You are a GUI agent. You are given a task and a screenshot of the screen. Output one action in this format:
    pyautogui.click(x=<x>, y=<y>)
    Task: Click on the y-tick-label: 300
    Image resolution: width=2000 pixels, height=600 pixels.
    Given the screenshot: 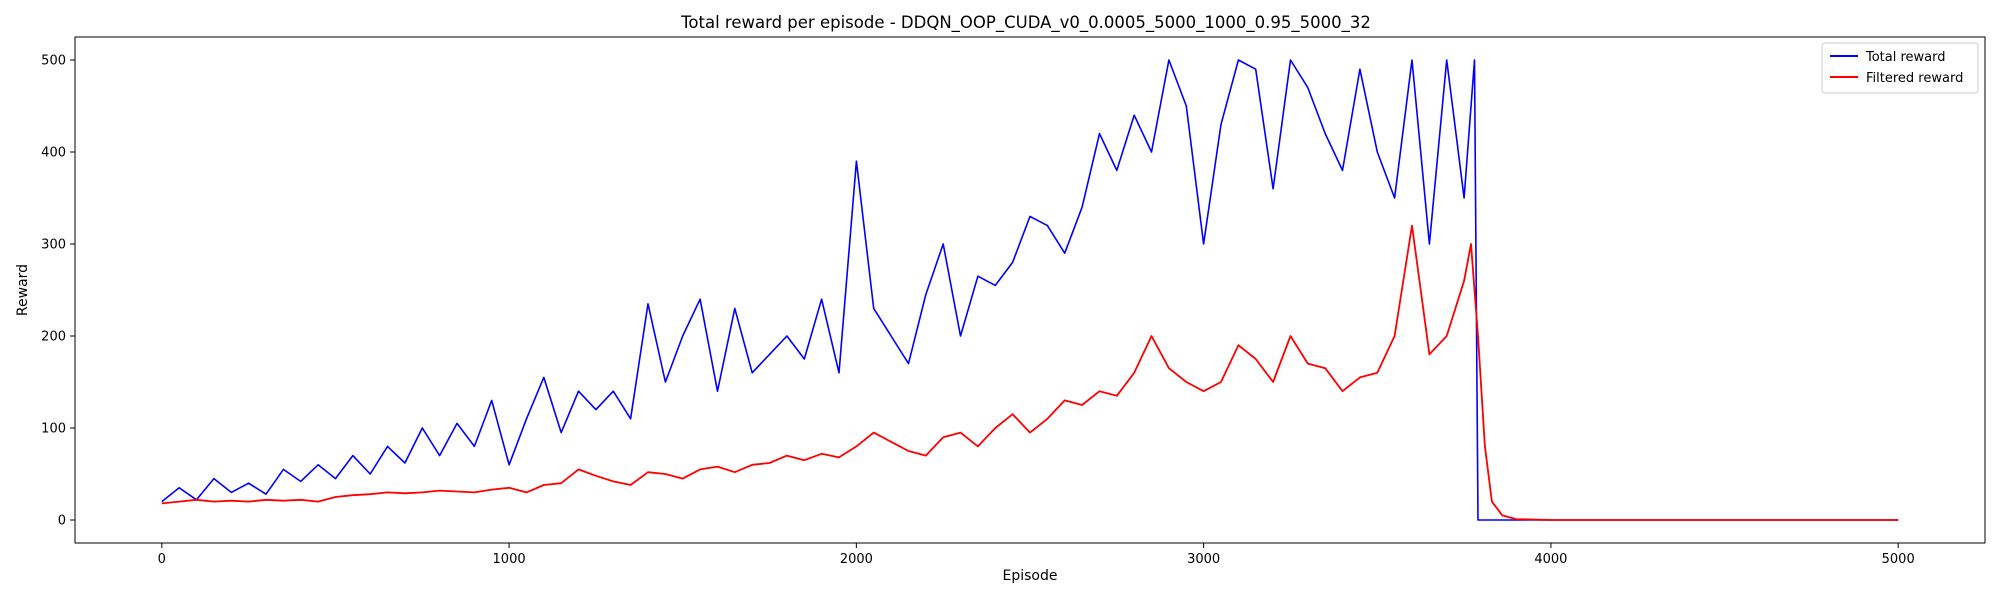 What is the action you would take?
    pyautogui.click(x=53, y=245)
    